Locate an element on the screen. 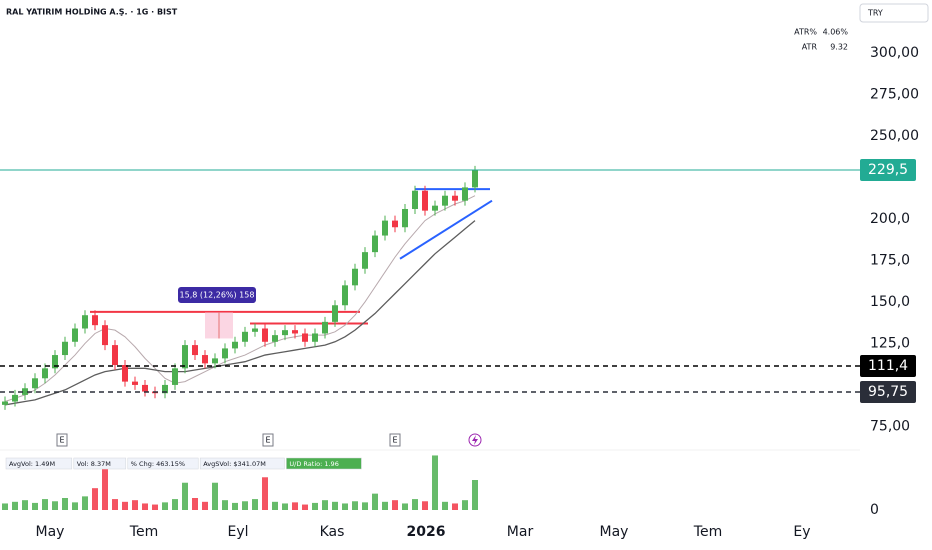  chart-title: RAL YATIRIM HOLDİNG A.Ş. · 1G · BIST is located at coordinates (92, 12).